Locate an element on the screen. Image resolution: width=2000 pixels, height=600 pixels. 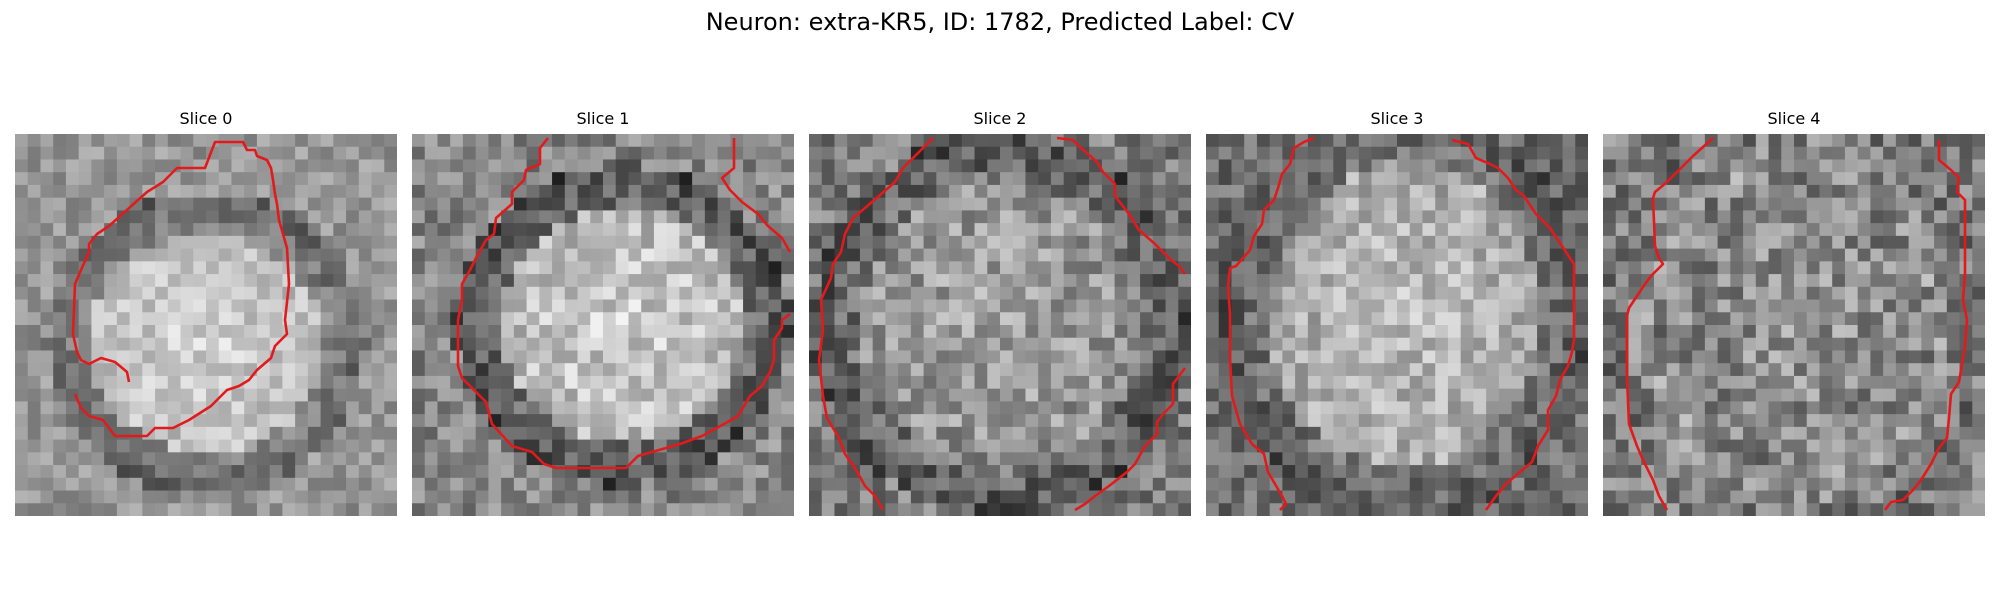
slice-panel-0: Slice 0 is located at coordinates (206, 312).